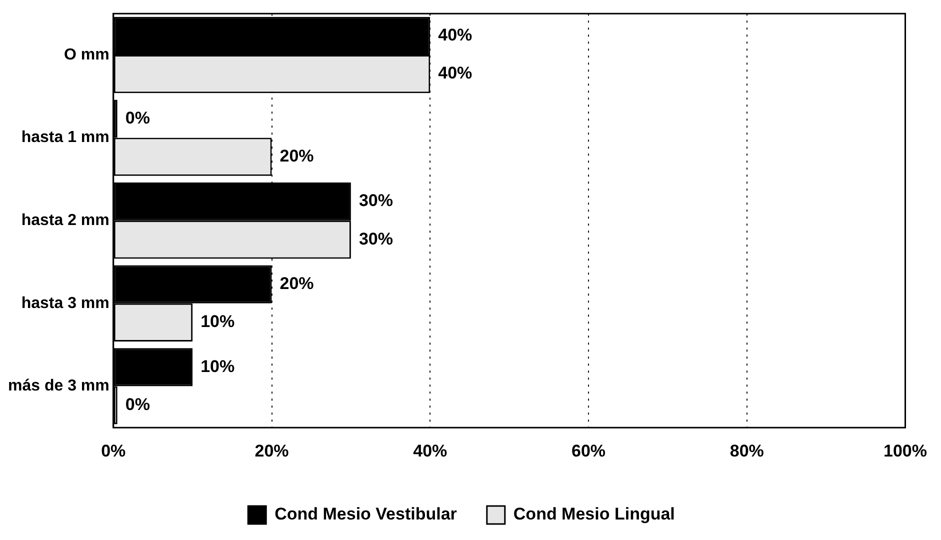  Describe the element at coordinates (65, 221) in the screenshot. I see `y-tick-label: hasta 2 mm` at that location.